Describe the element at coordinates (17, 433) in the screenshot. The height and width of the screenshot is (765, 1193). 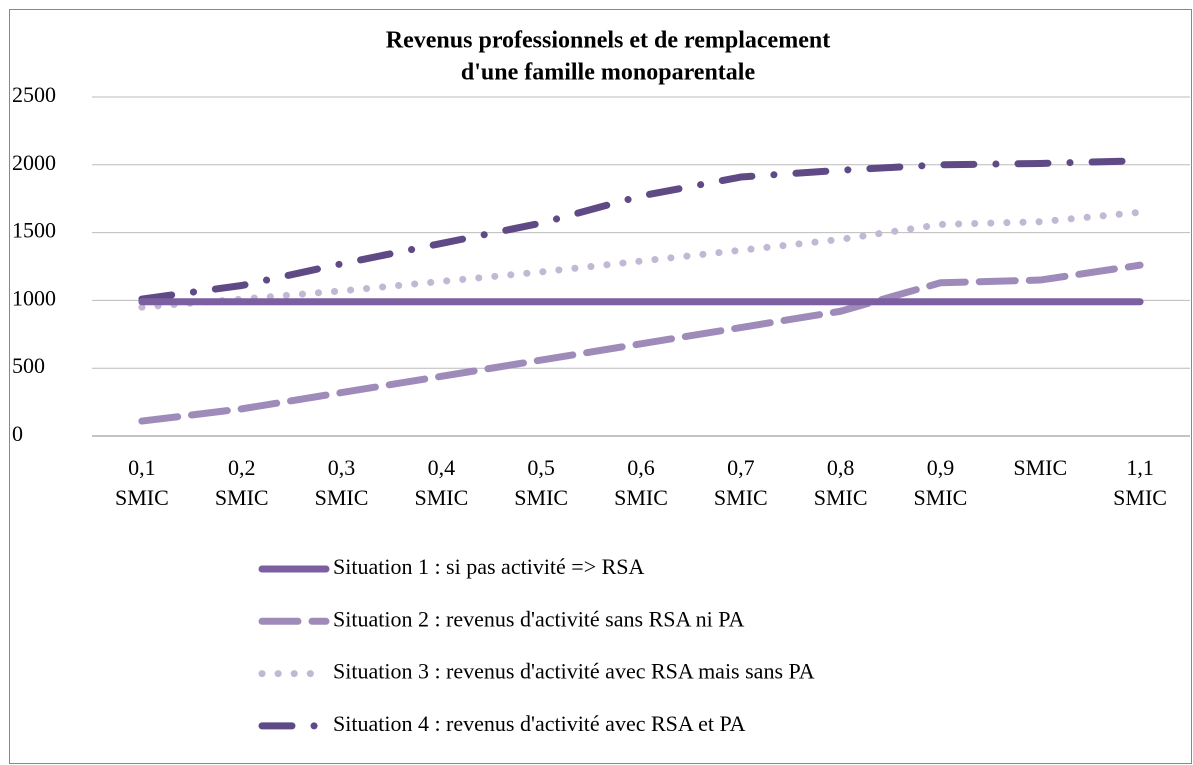
I see `y-tick-label: 0` at that location.